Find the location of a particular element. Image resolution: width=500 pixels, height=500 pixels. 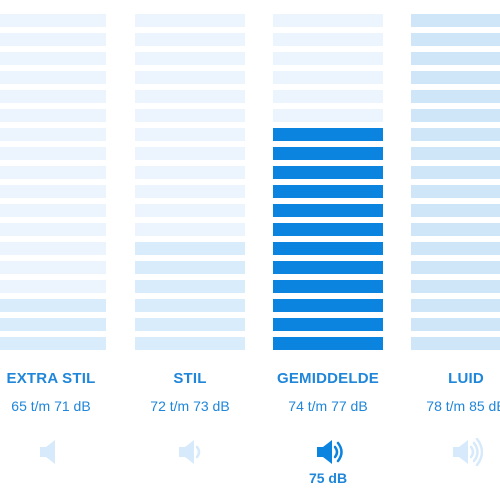

level-value: 75 dB is located at coordinates (328, 478).